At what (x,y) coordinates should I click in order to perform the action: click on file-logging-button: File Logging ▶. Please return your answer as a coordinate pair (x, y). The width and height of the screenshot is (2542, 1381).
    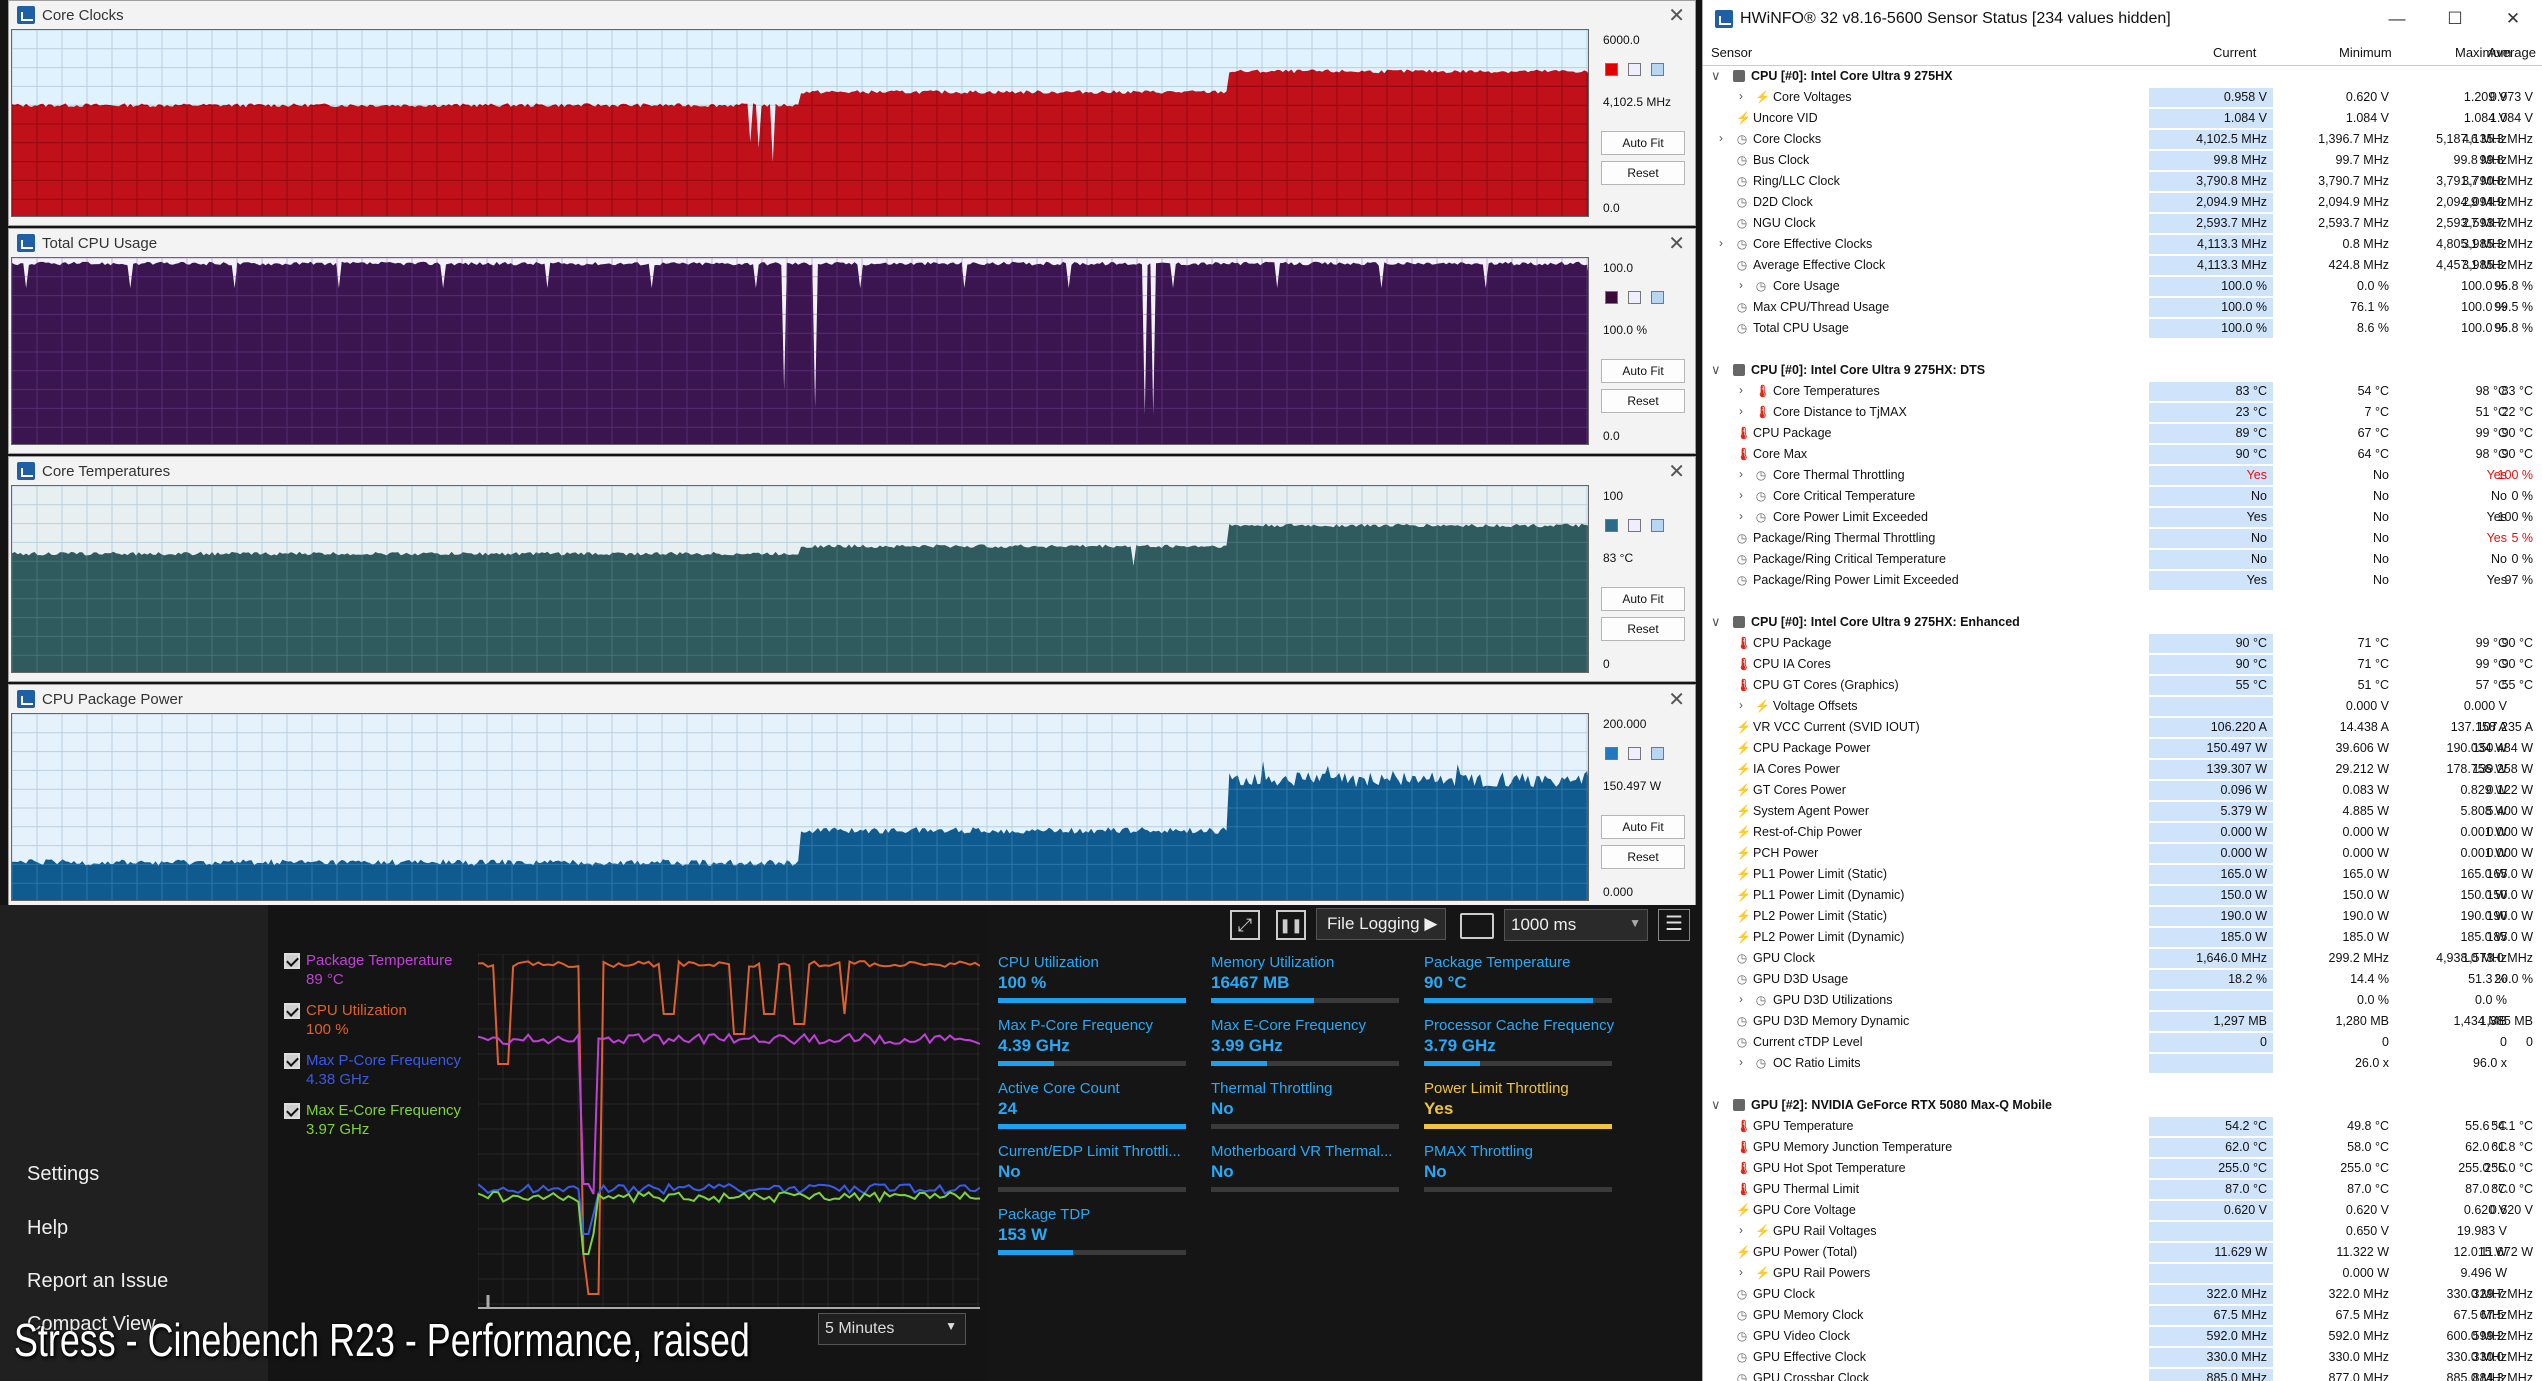
    Looking at the image, I should click on (1381, 924).